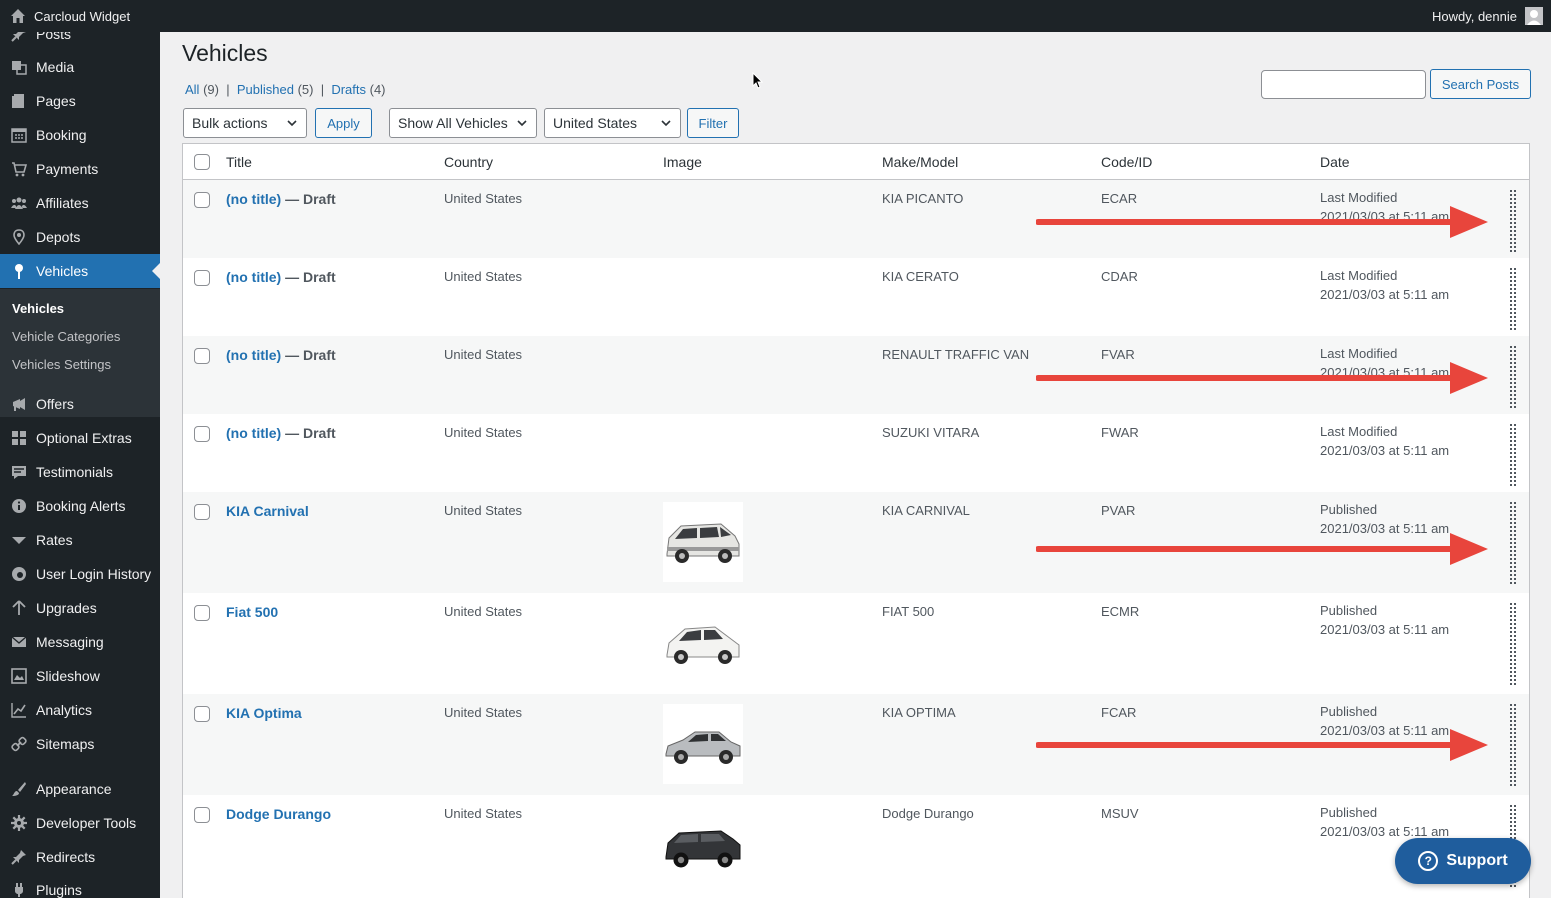 The width and height of the screenshot is (1551, 898). I want to click on menu-sitemaps: Sitemaps, so click(80, 744).